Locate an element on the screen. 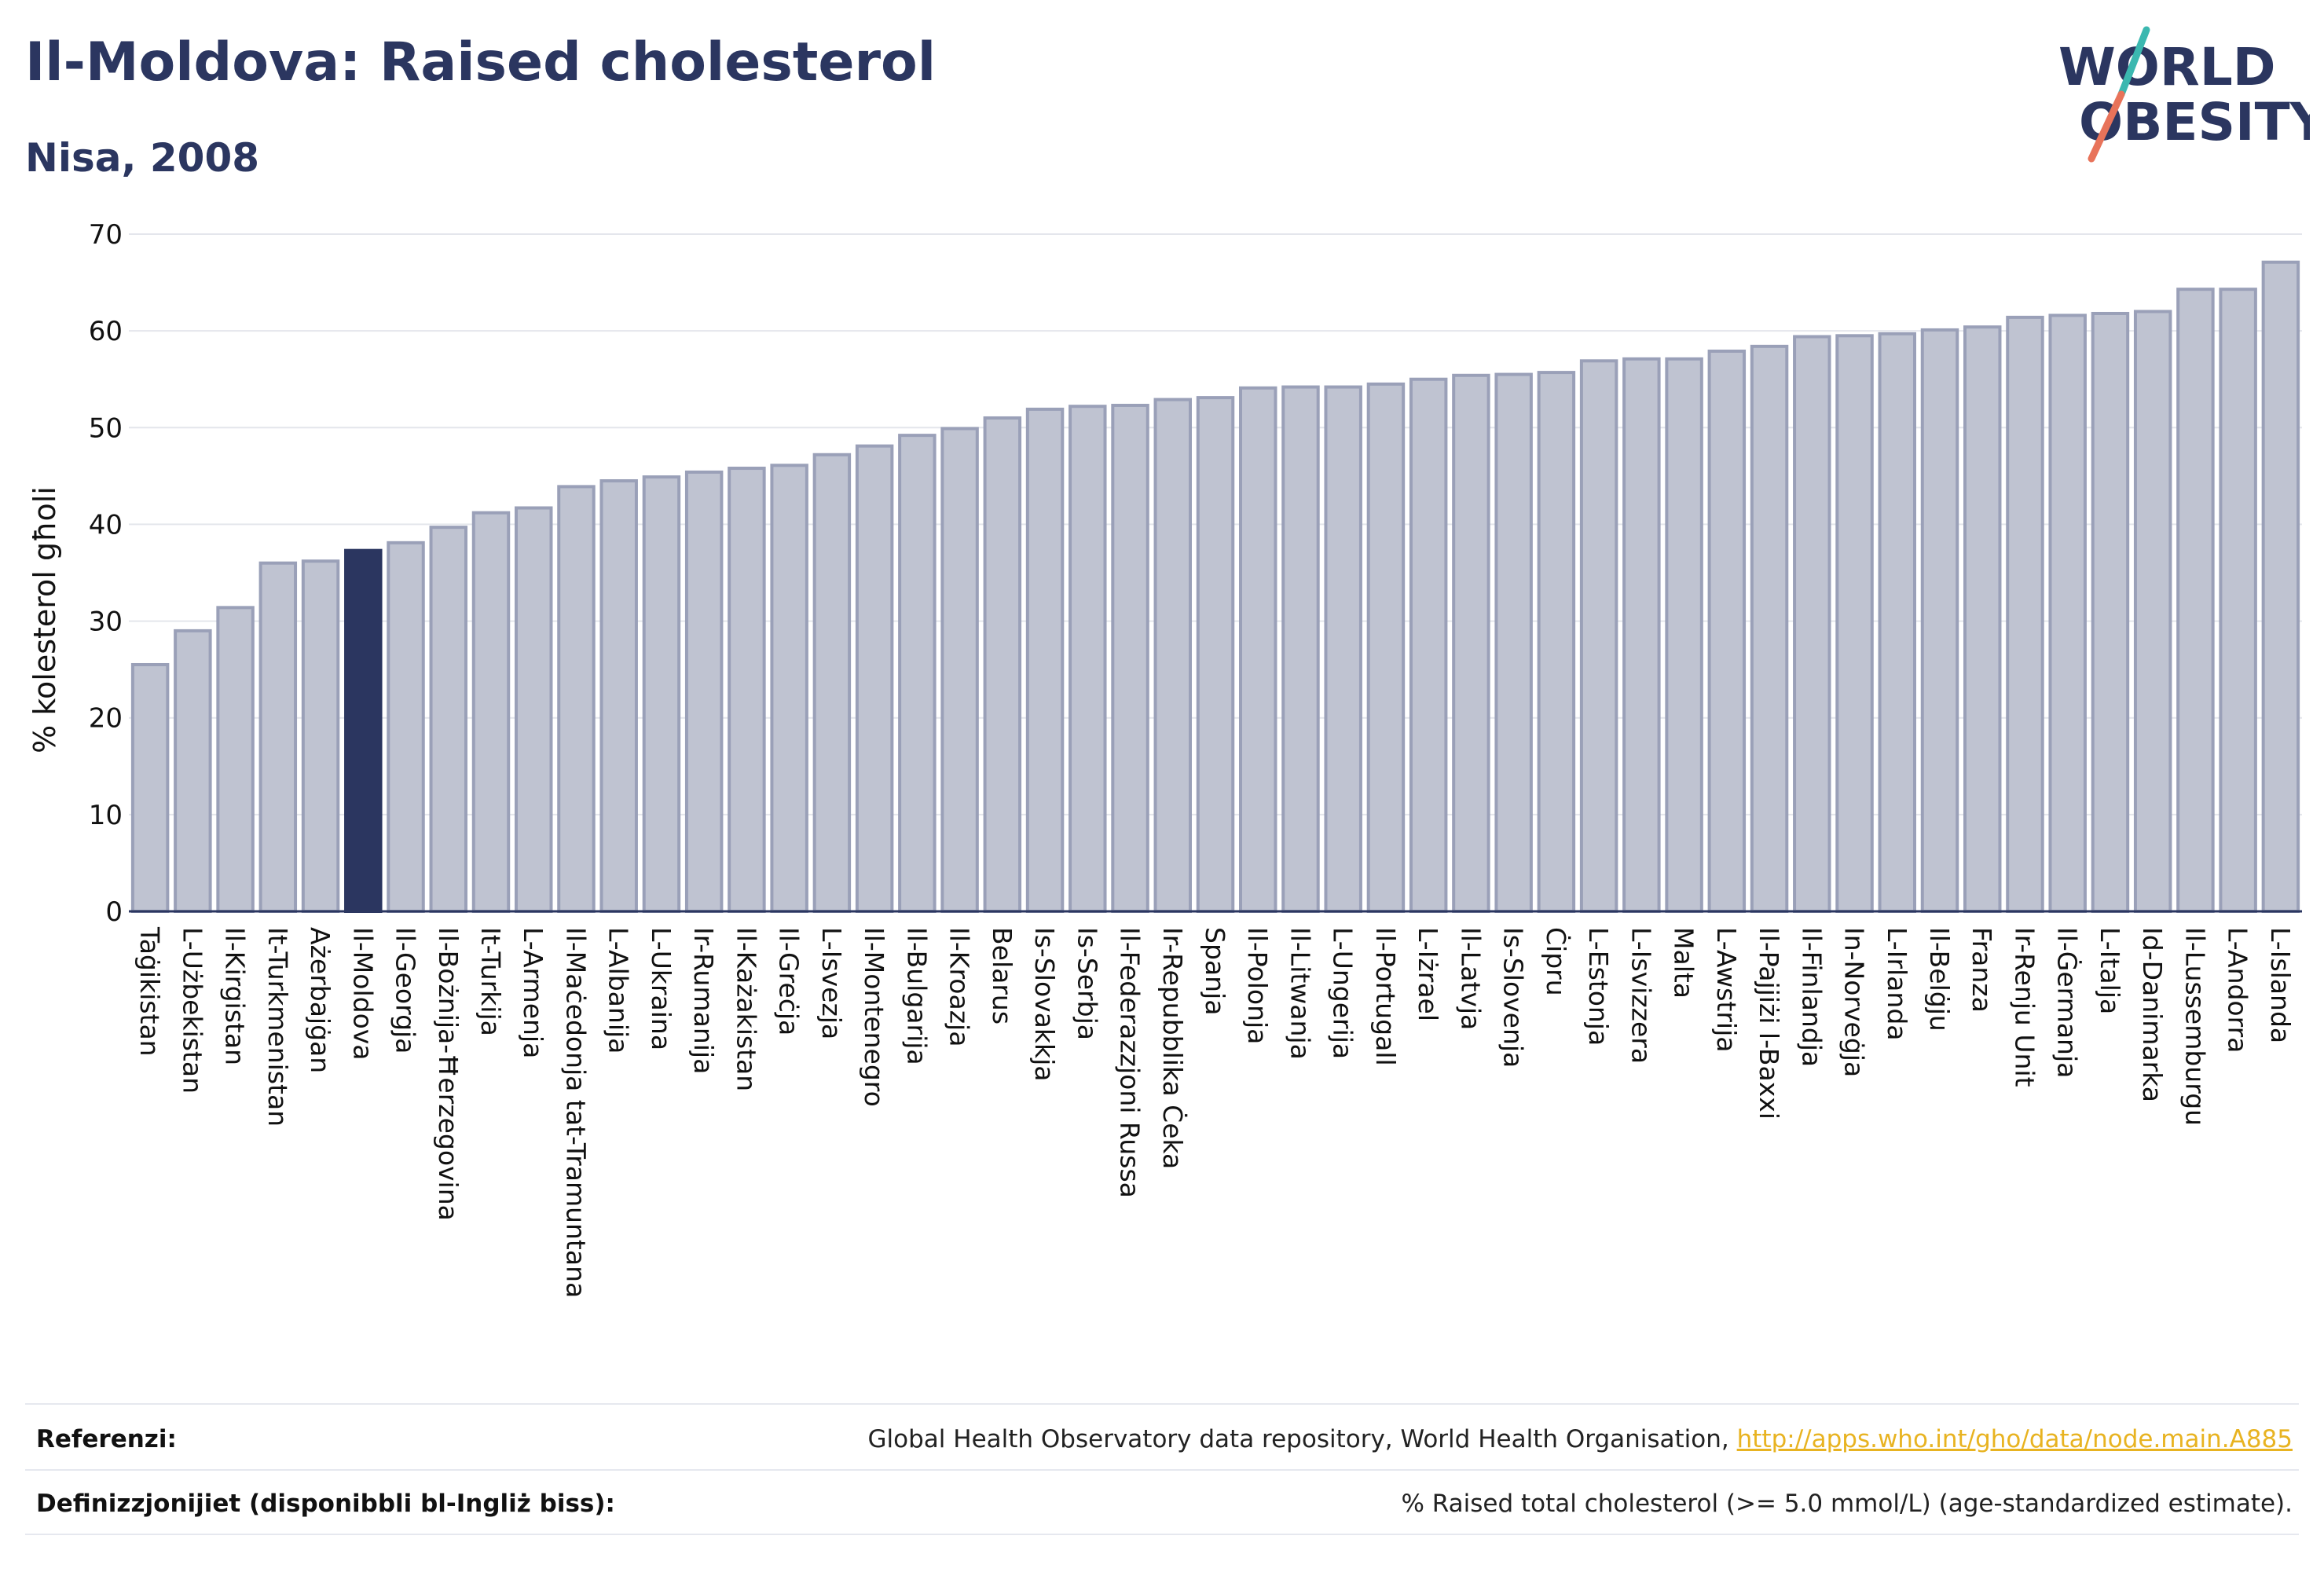  x-tick-label: Belarus is located at coordinates (1002, 975).